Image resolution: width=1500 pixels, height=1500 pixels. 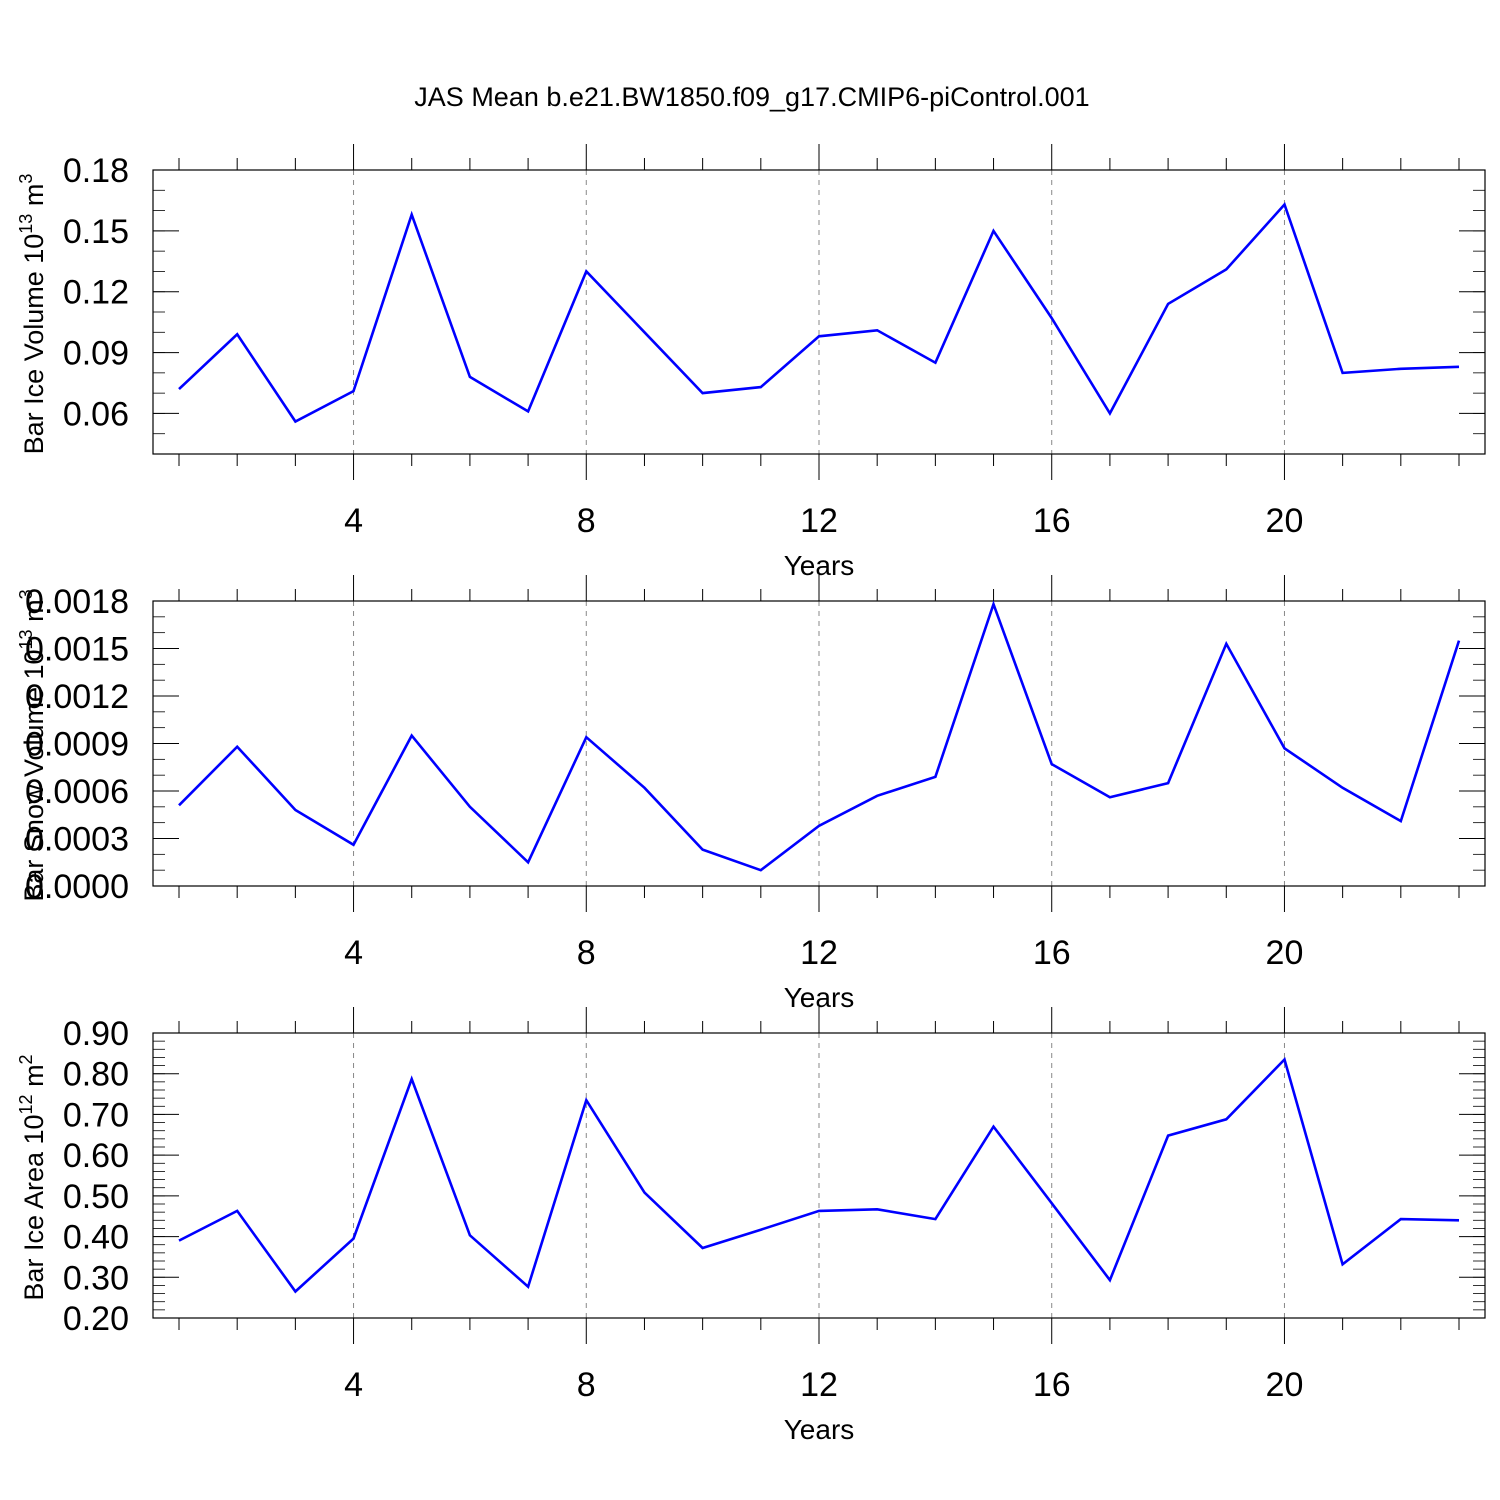 What do you see at coordinates (32, 1177) in the screenshot?
I see `y-axis-label: Bar Ice Area 1012 m2` at bounding box center [32, 1177].